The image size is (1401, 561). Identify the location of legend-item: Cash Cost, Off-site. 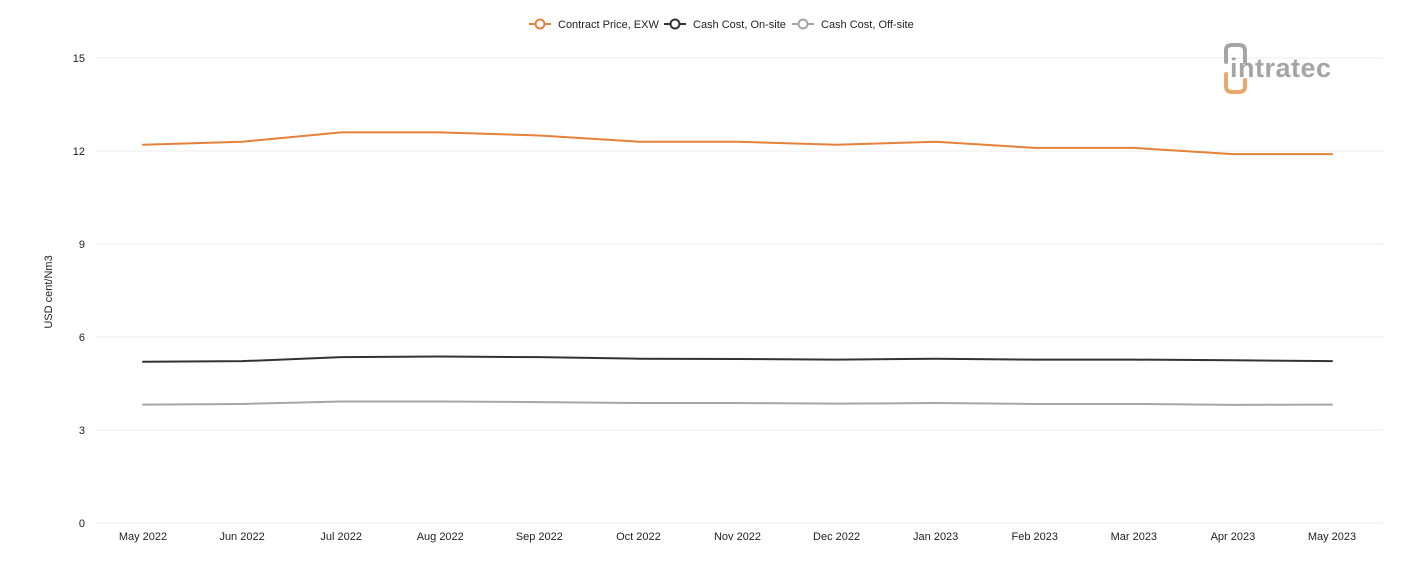
(853, 24).